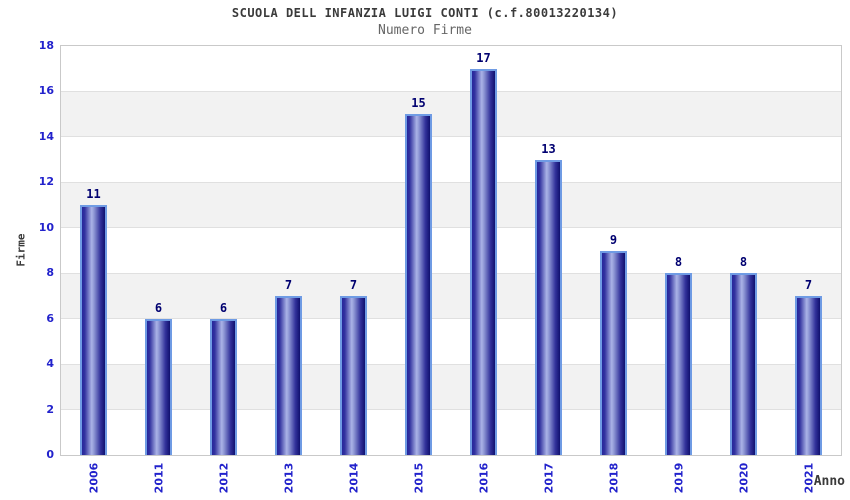 Image resolution: width=850 pixels, height=500 pixels. I want to click on bar-2015, so click(418, 284).